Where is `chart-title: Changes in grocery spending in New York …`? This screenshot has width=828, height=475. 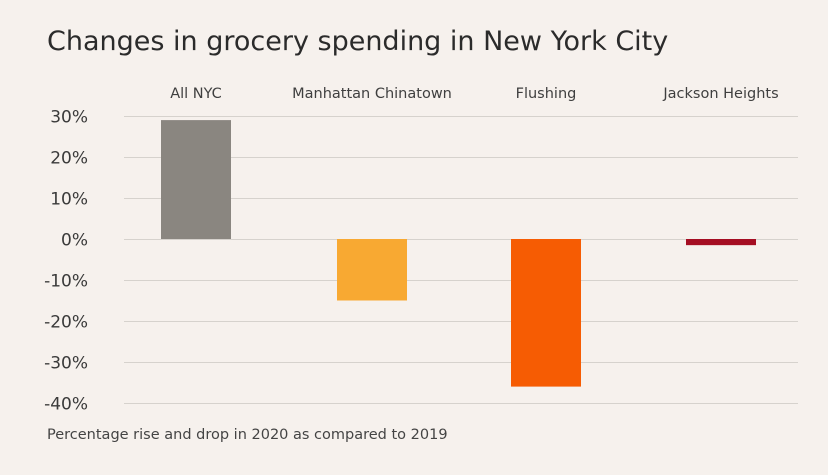 chart-title: Changes in grocery spending in New York … is located at coordinates (358, 41).